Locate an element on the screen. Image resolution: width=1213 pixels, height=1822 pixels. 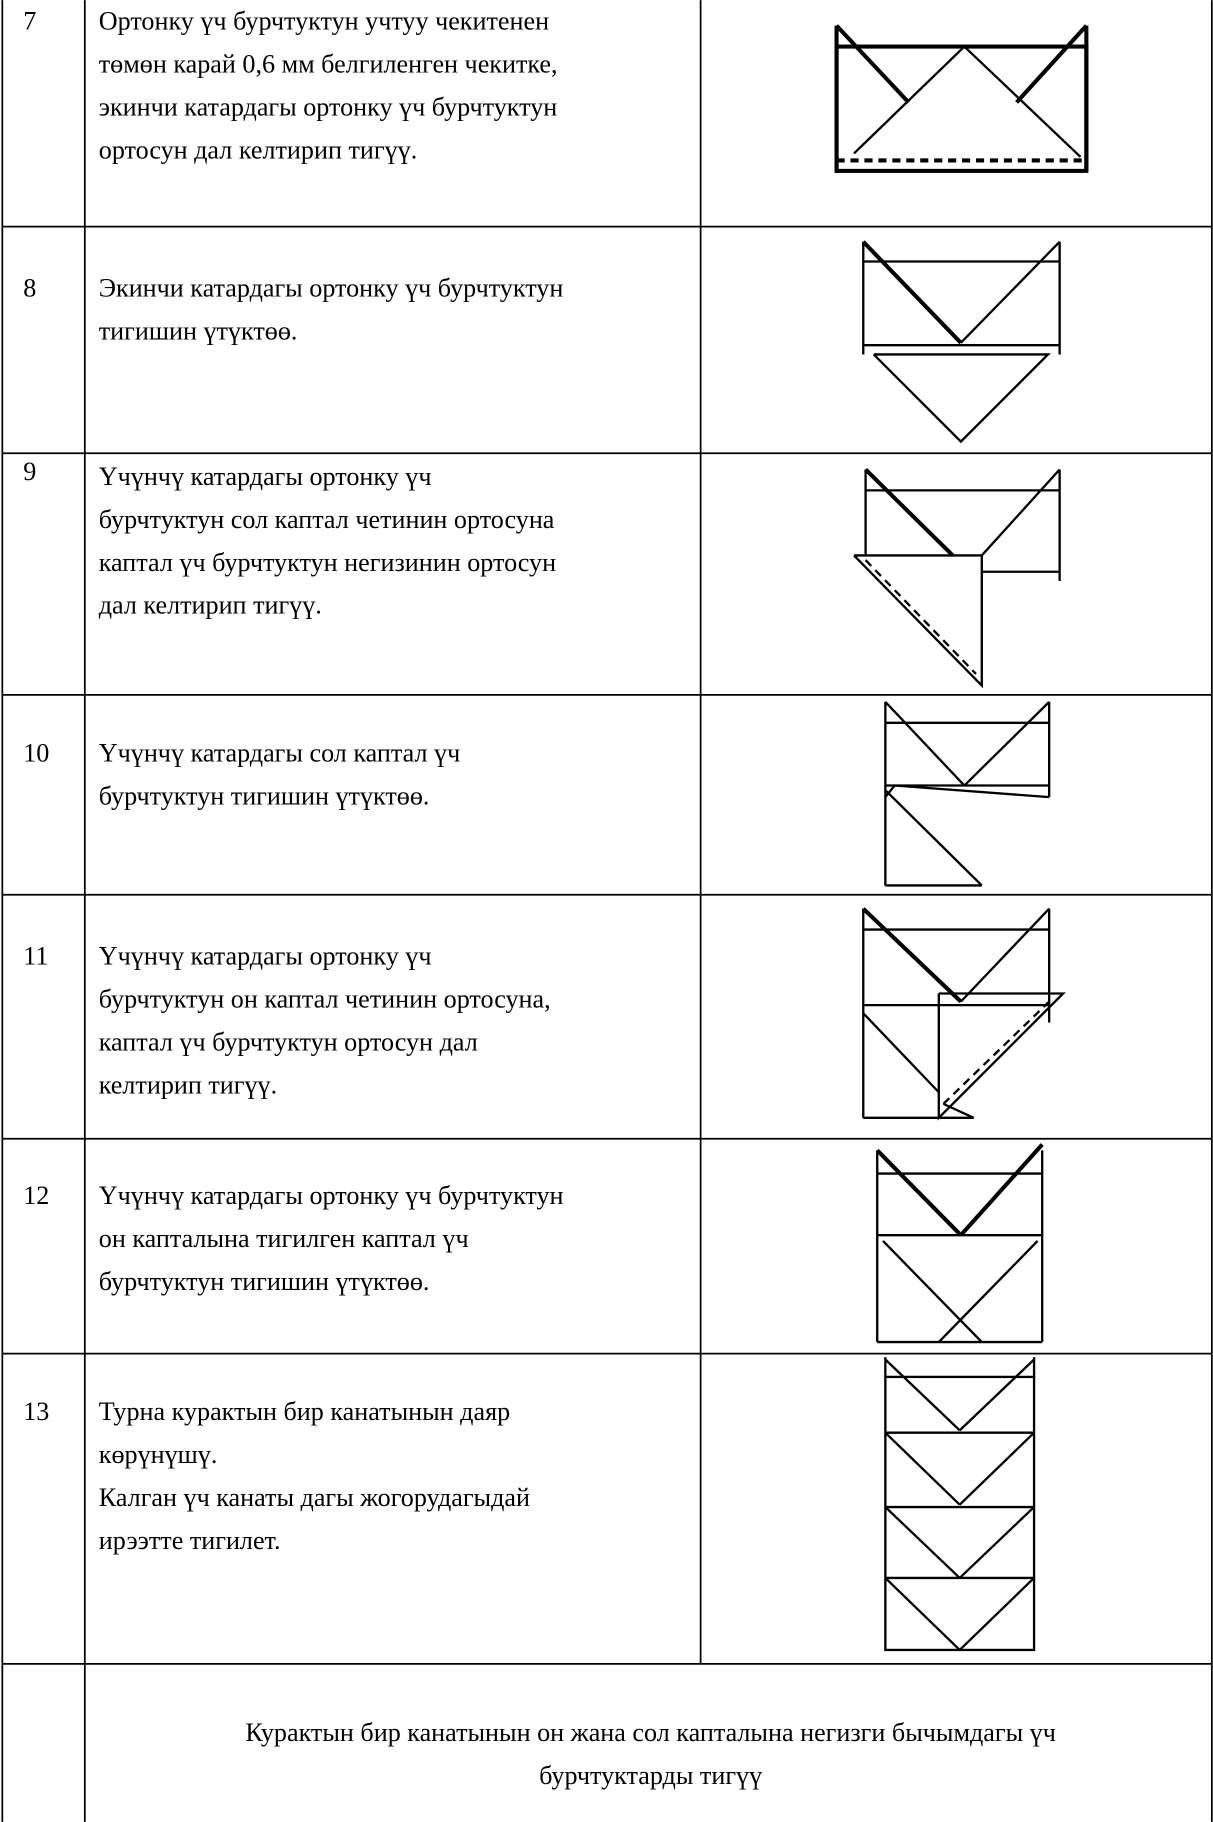
row-number: 11 is located at coordinates (35, 956).